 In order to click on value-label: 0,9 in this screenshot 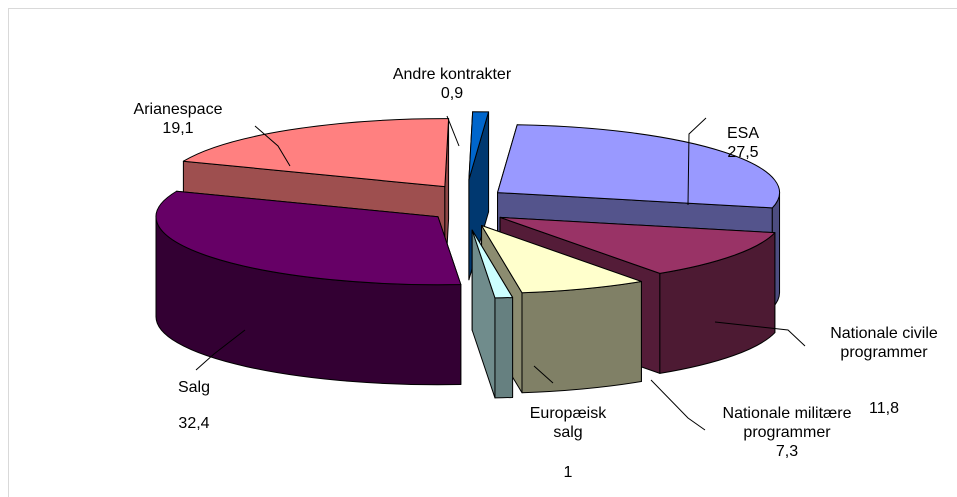, I will do `click(452, 93)`.